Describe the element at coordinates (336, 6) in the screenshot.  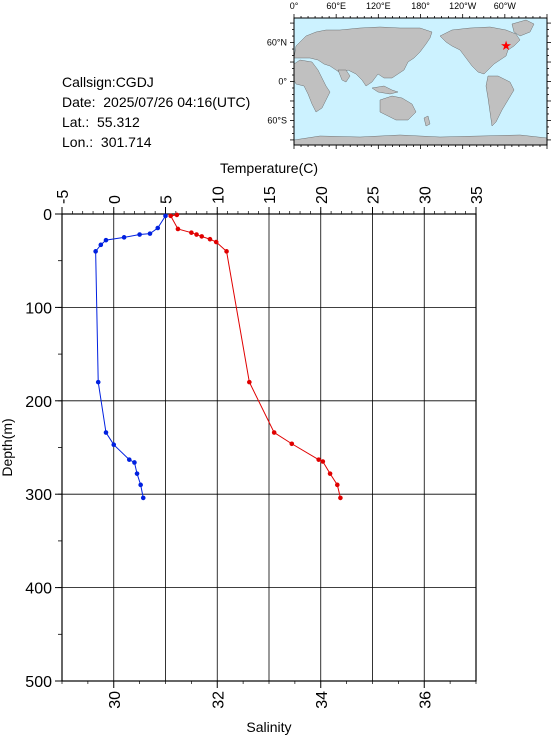
I see `map-longitude-label: 60°E` at that location.